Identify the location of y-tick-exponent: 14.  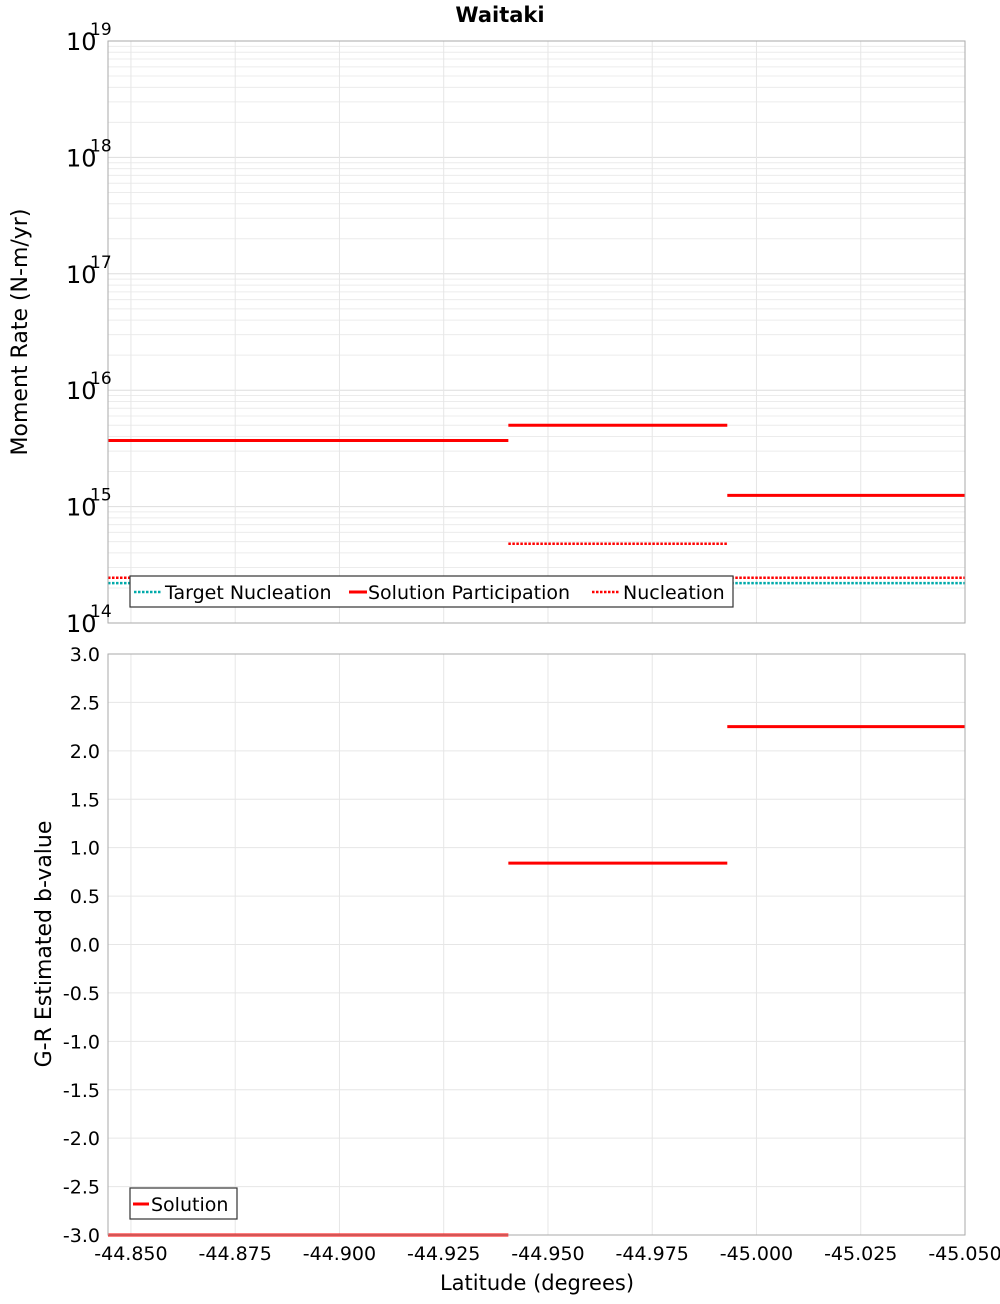
(101, 612).